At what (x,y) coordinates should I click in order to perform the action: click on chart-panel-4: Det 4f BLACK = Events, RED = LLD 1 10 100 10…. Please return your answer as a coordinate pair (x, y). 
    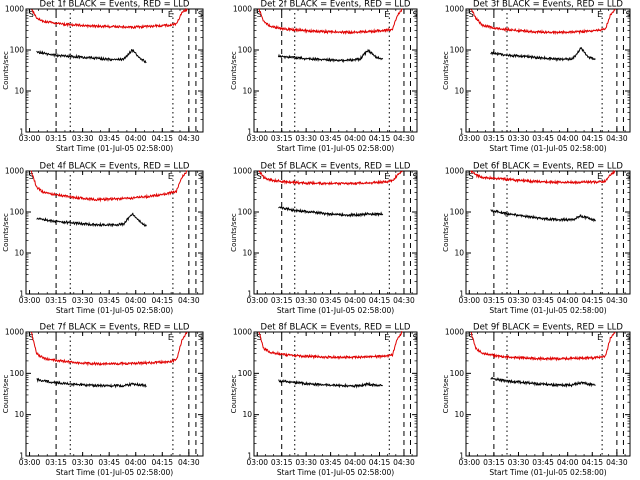
    Looking at the image, I should click on (103, 238).